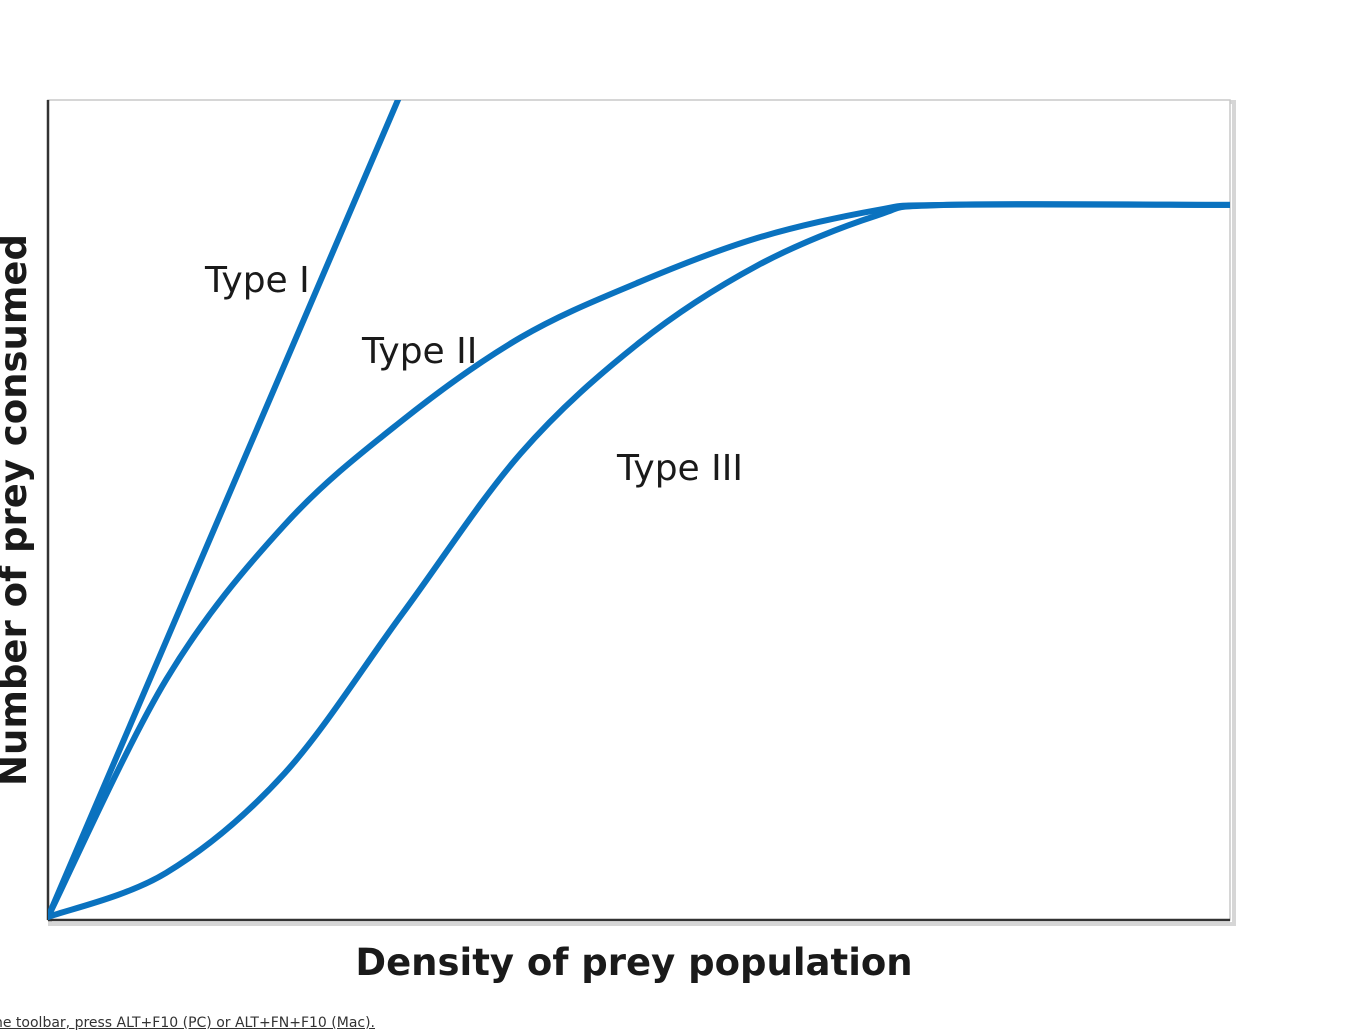  Describe the element at coordinates (679, 468) in the screenshot. I see `series-label-type-iii: Type III` at that location.